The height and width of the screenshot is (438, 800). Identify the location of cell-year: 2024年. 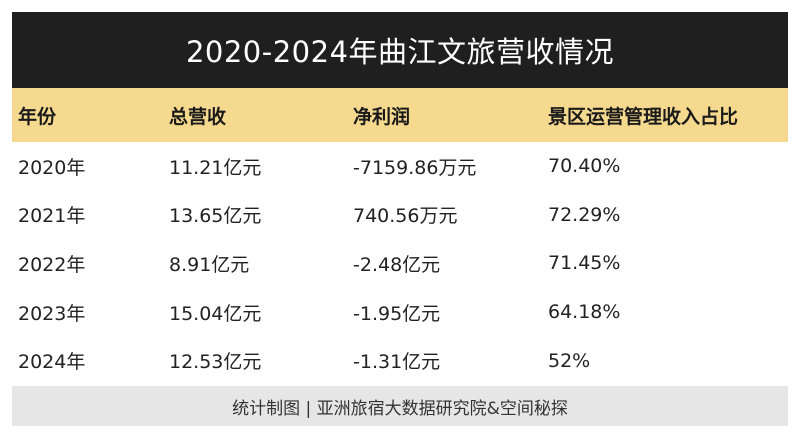
(52, 362).